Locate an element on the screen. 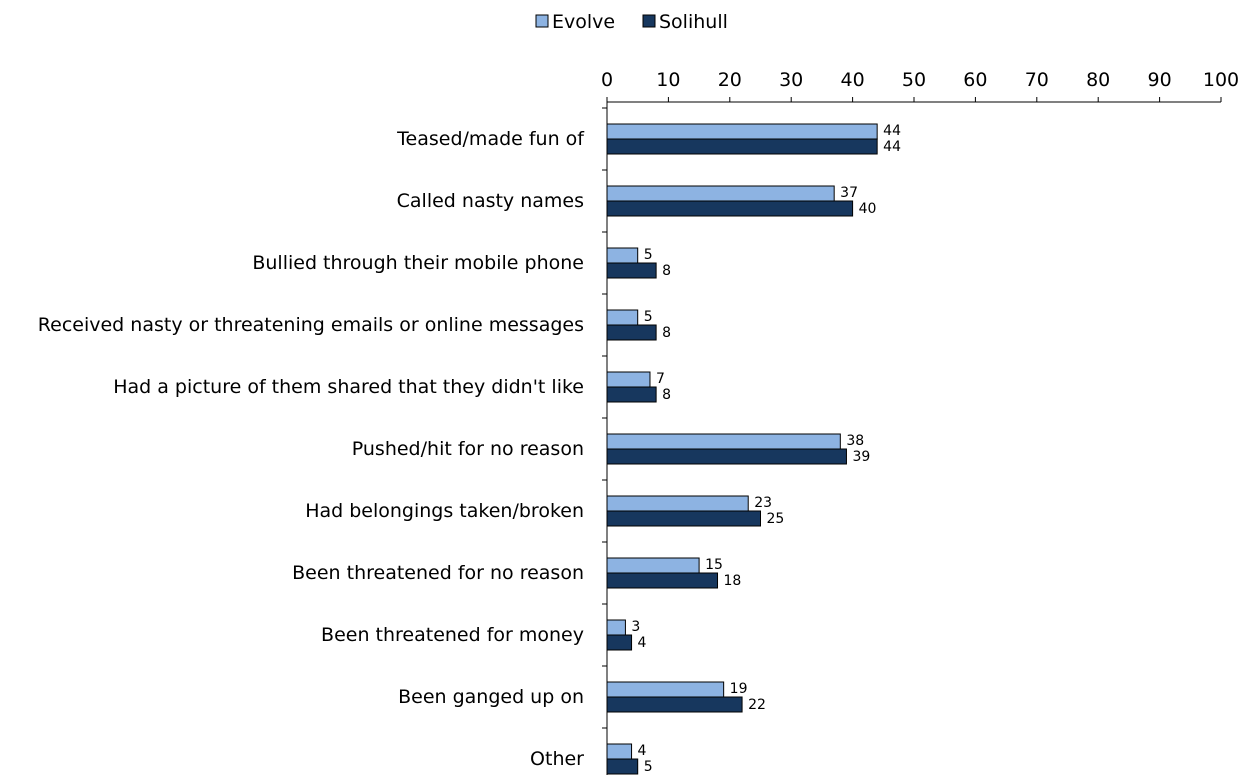  data-label-evolve: 15 is located at coordinates (714, 565).